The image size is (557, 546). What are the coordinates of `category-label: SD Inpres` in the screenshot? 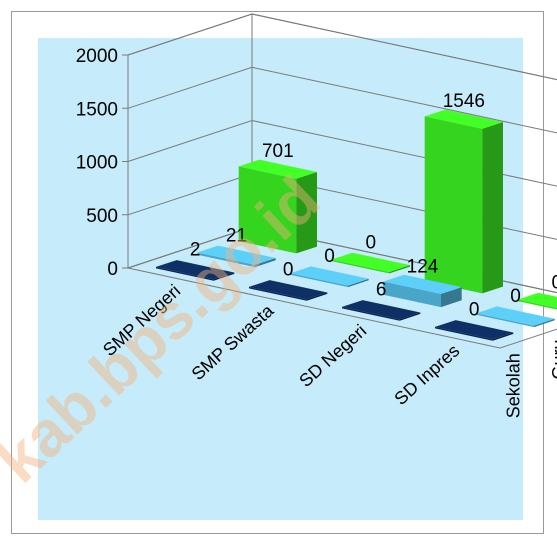 It's located at (426, 375).